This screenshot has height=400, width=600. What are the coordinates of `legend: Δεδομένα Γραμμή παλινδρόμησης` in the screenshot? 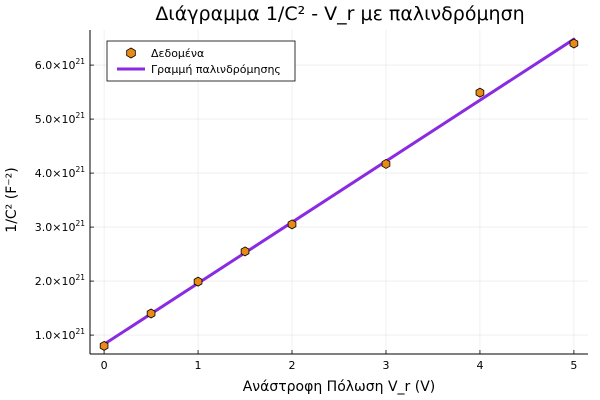 It's located at (201, 61).